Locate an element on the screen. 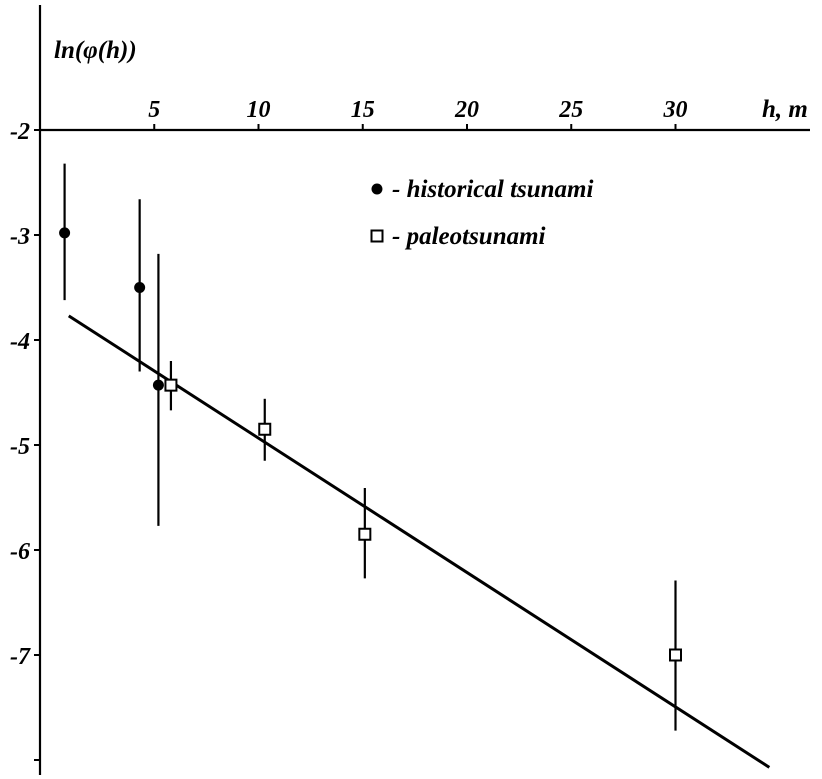 The image size is (822, 779). x-tick-label: 30 is located at coordinates (675, 110).